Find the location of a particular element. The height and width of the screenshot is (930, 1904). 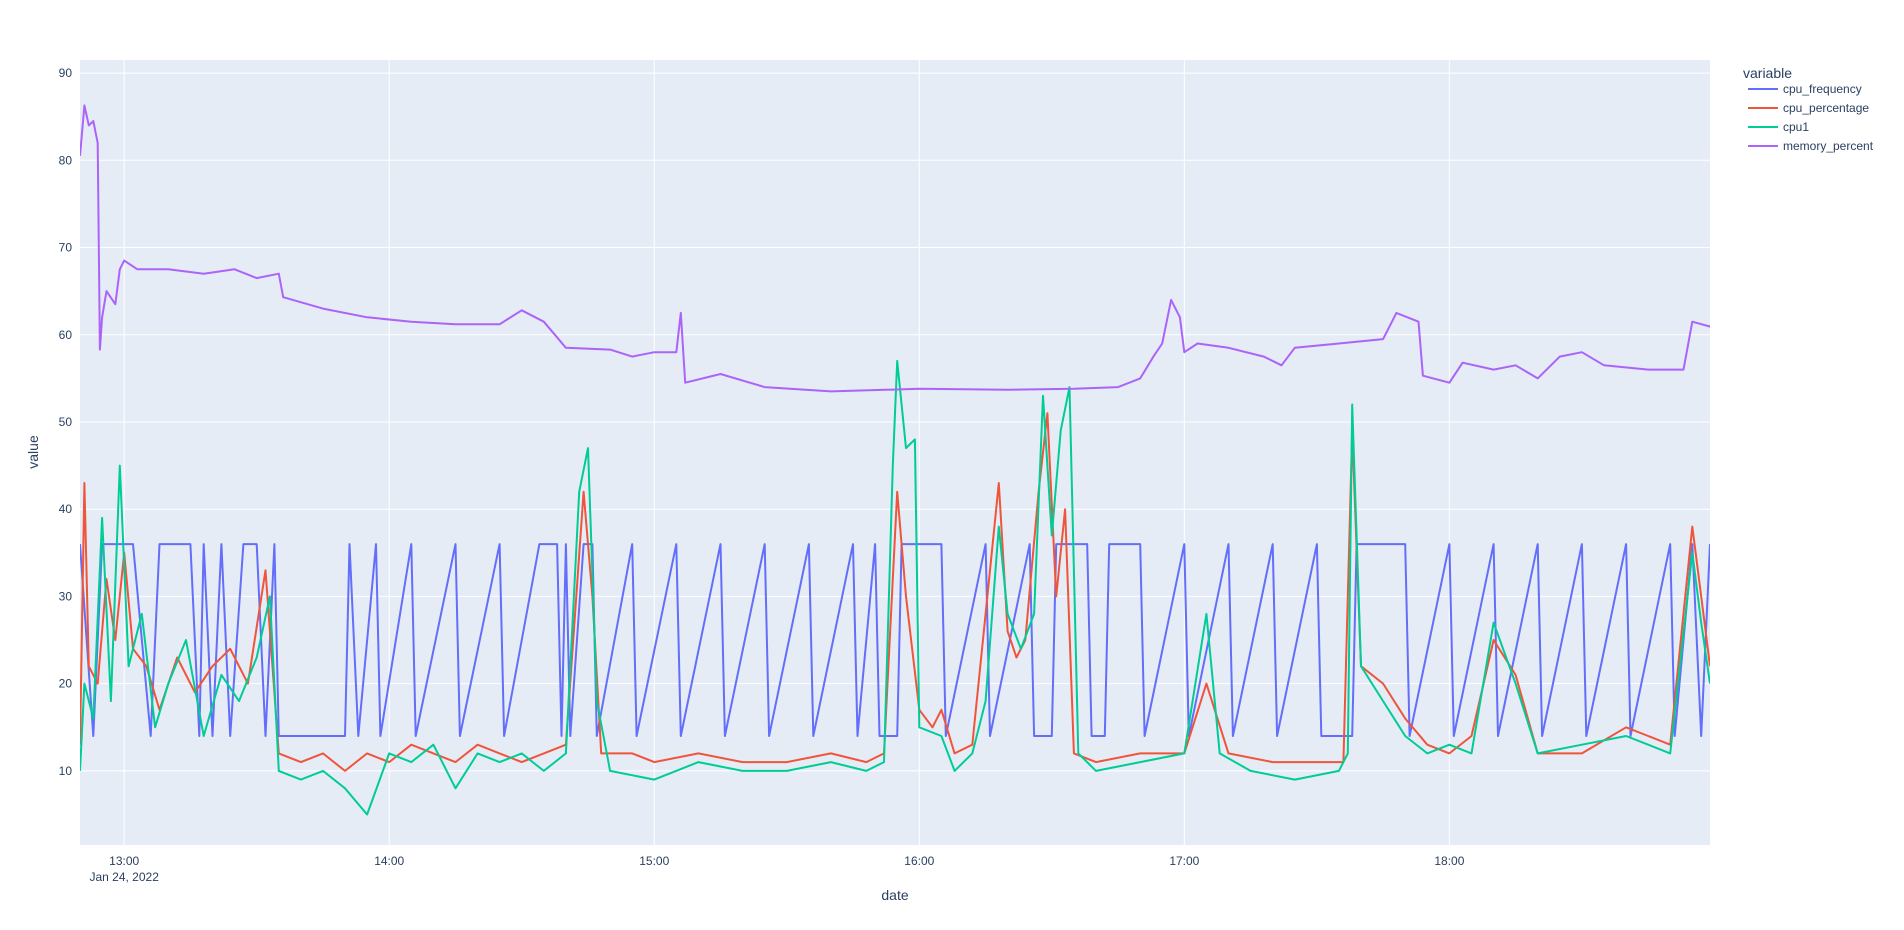

y-tick-label: 60 is located at coordinates (66, 335).